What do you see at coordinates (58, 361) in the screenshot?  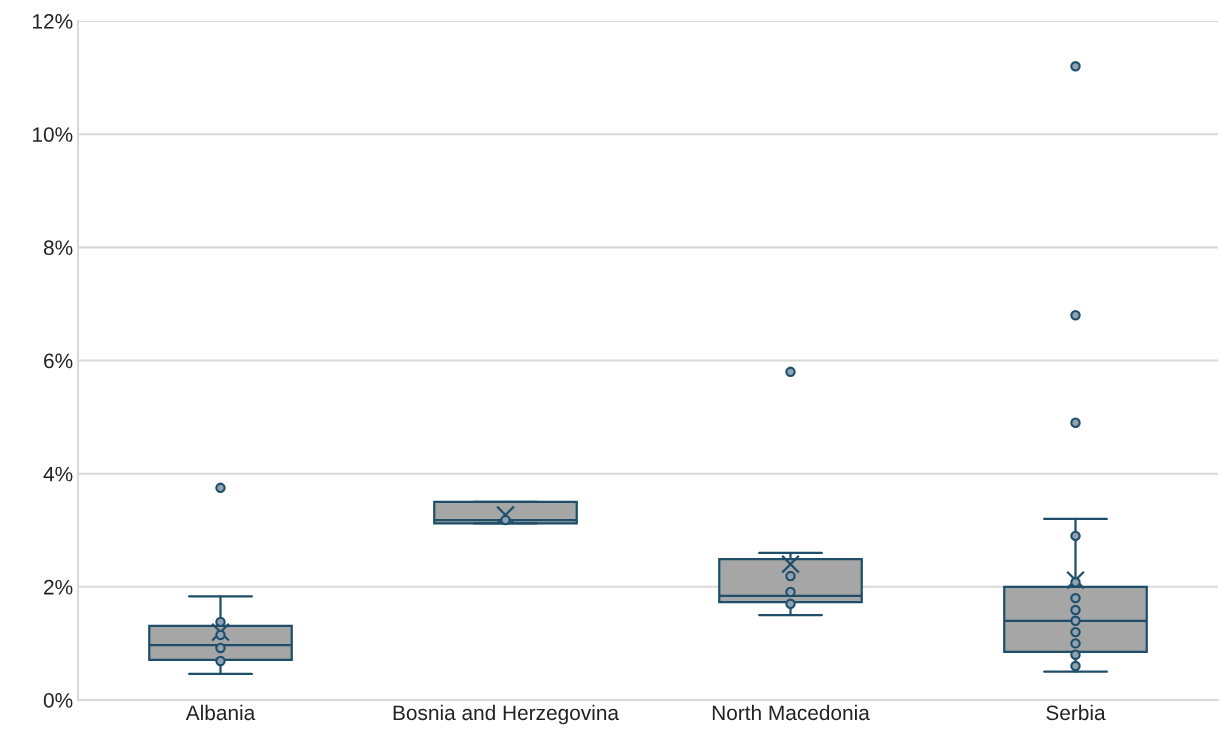 I see `y-tick-label: 6%` at bounding box center [58, 361].